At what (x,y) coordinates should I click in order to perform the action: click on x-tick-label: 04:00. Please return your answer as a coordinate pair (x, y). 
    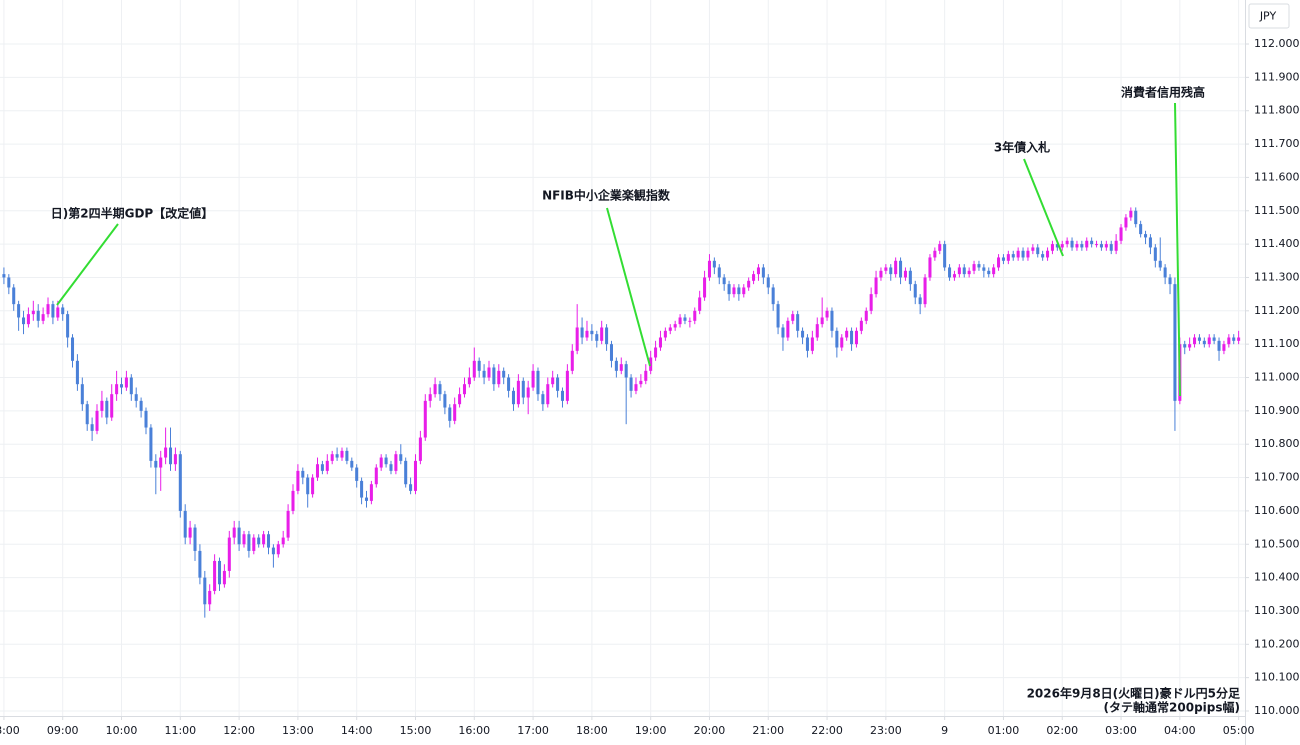
    Looking at the image, I should click on (1180, 730).